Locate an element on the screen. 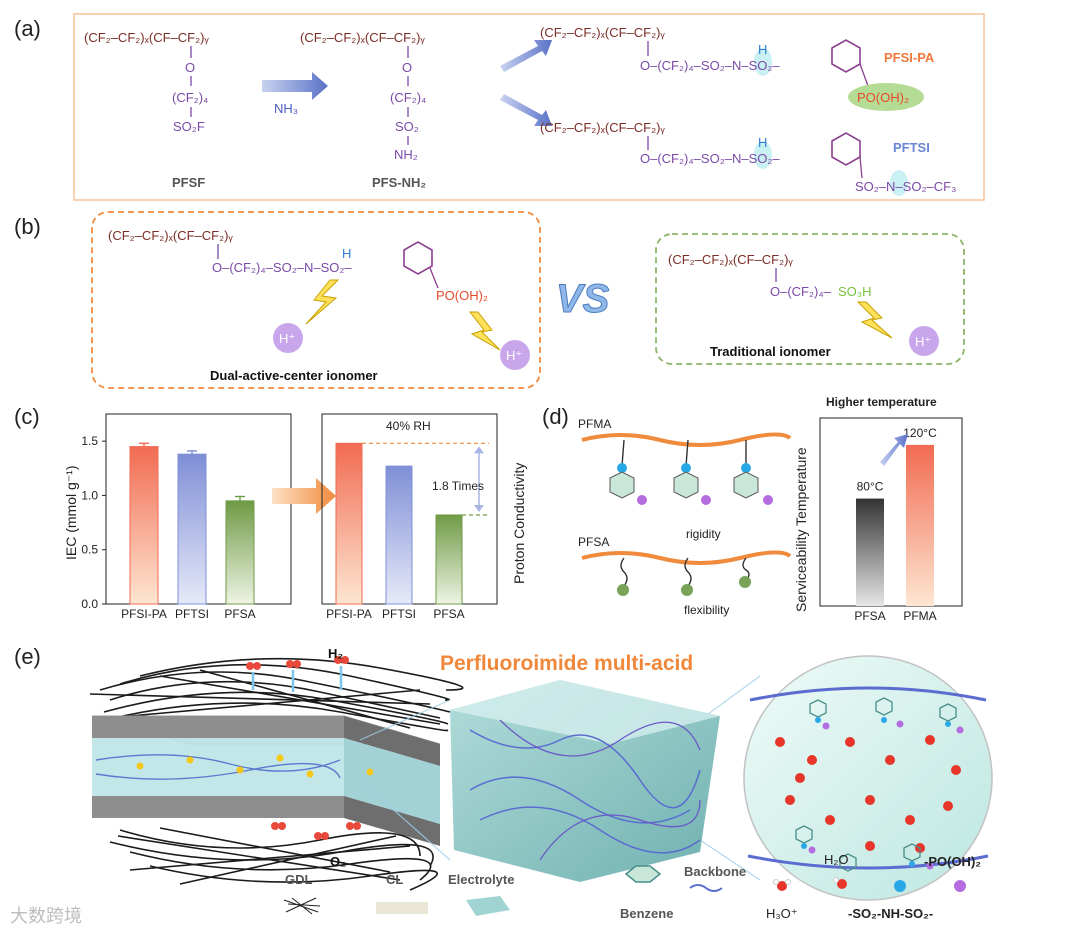 Image resolution: width=1080 pixels, height=935 pixels. legend-gdl-swatch is located at coordinates (302, 906).